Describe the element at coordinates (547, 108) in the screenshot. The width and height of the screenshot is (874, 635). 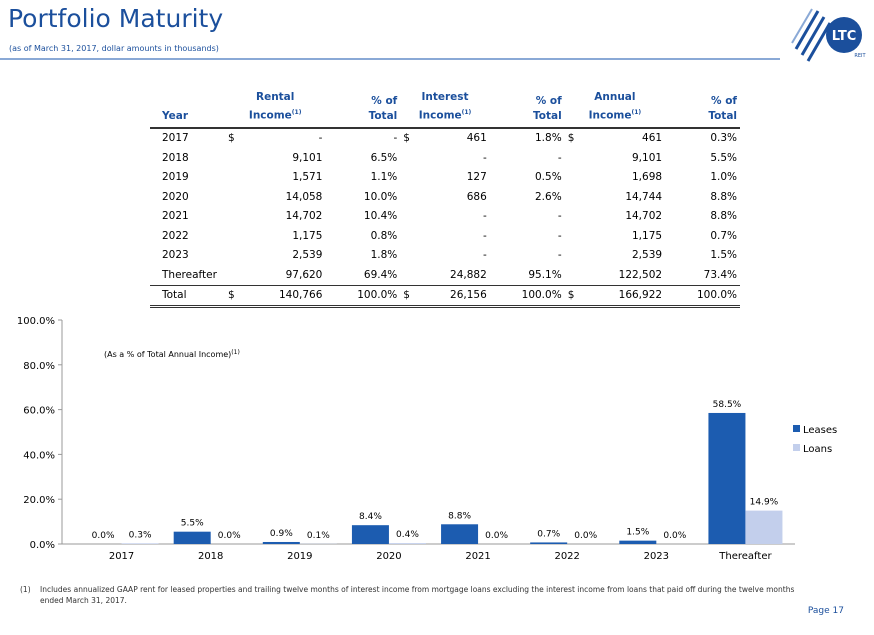
I see `header-interest-pct: % of Total` at that location.